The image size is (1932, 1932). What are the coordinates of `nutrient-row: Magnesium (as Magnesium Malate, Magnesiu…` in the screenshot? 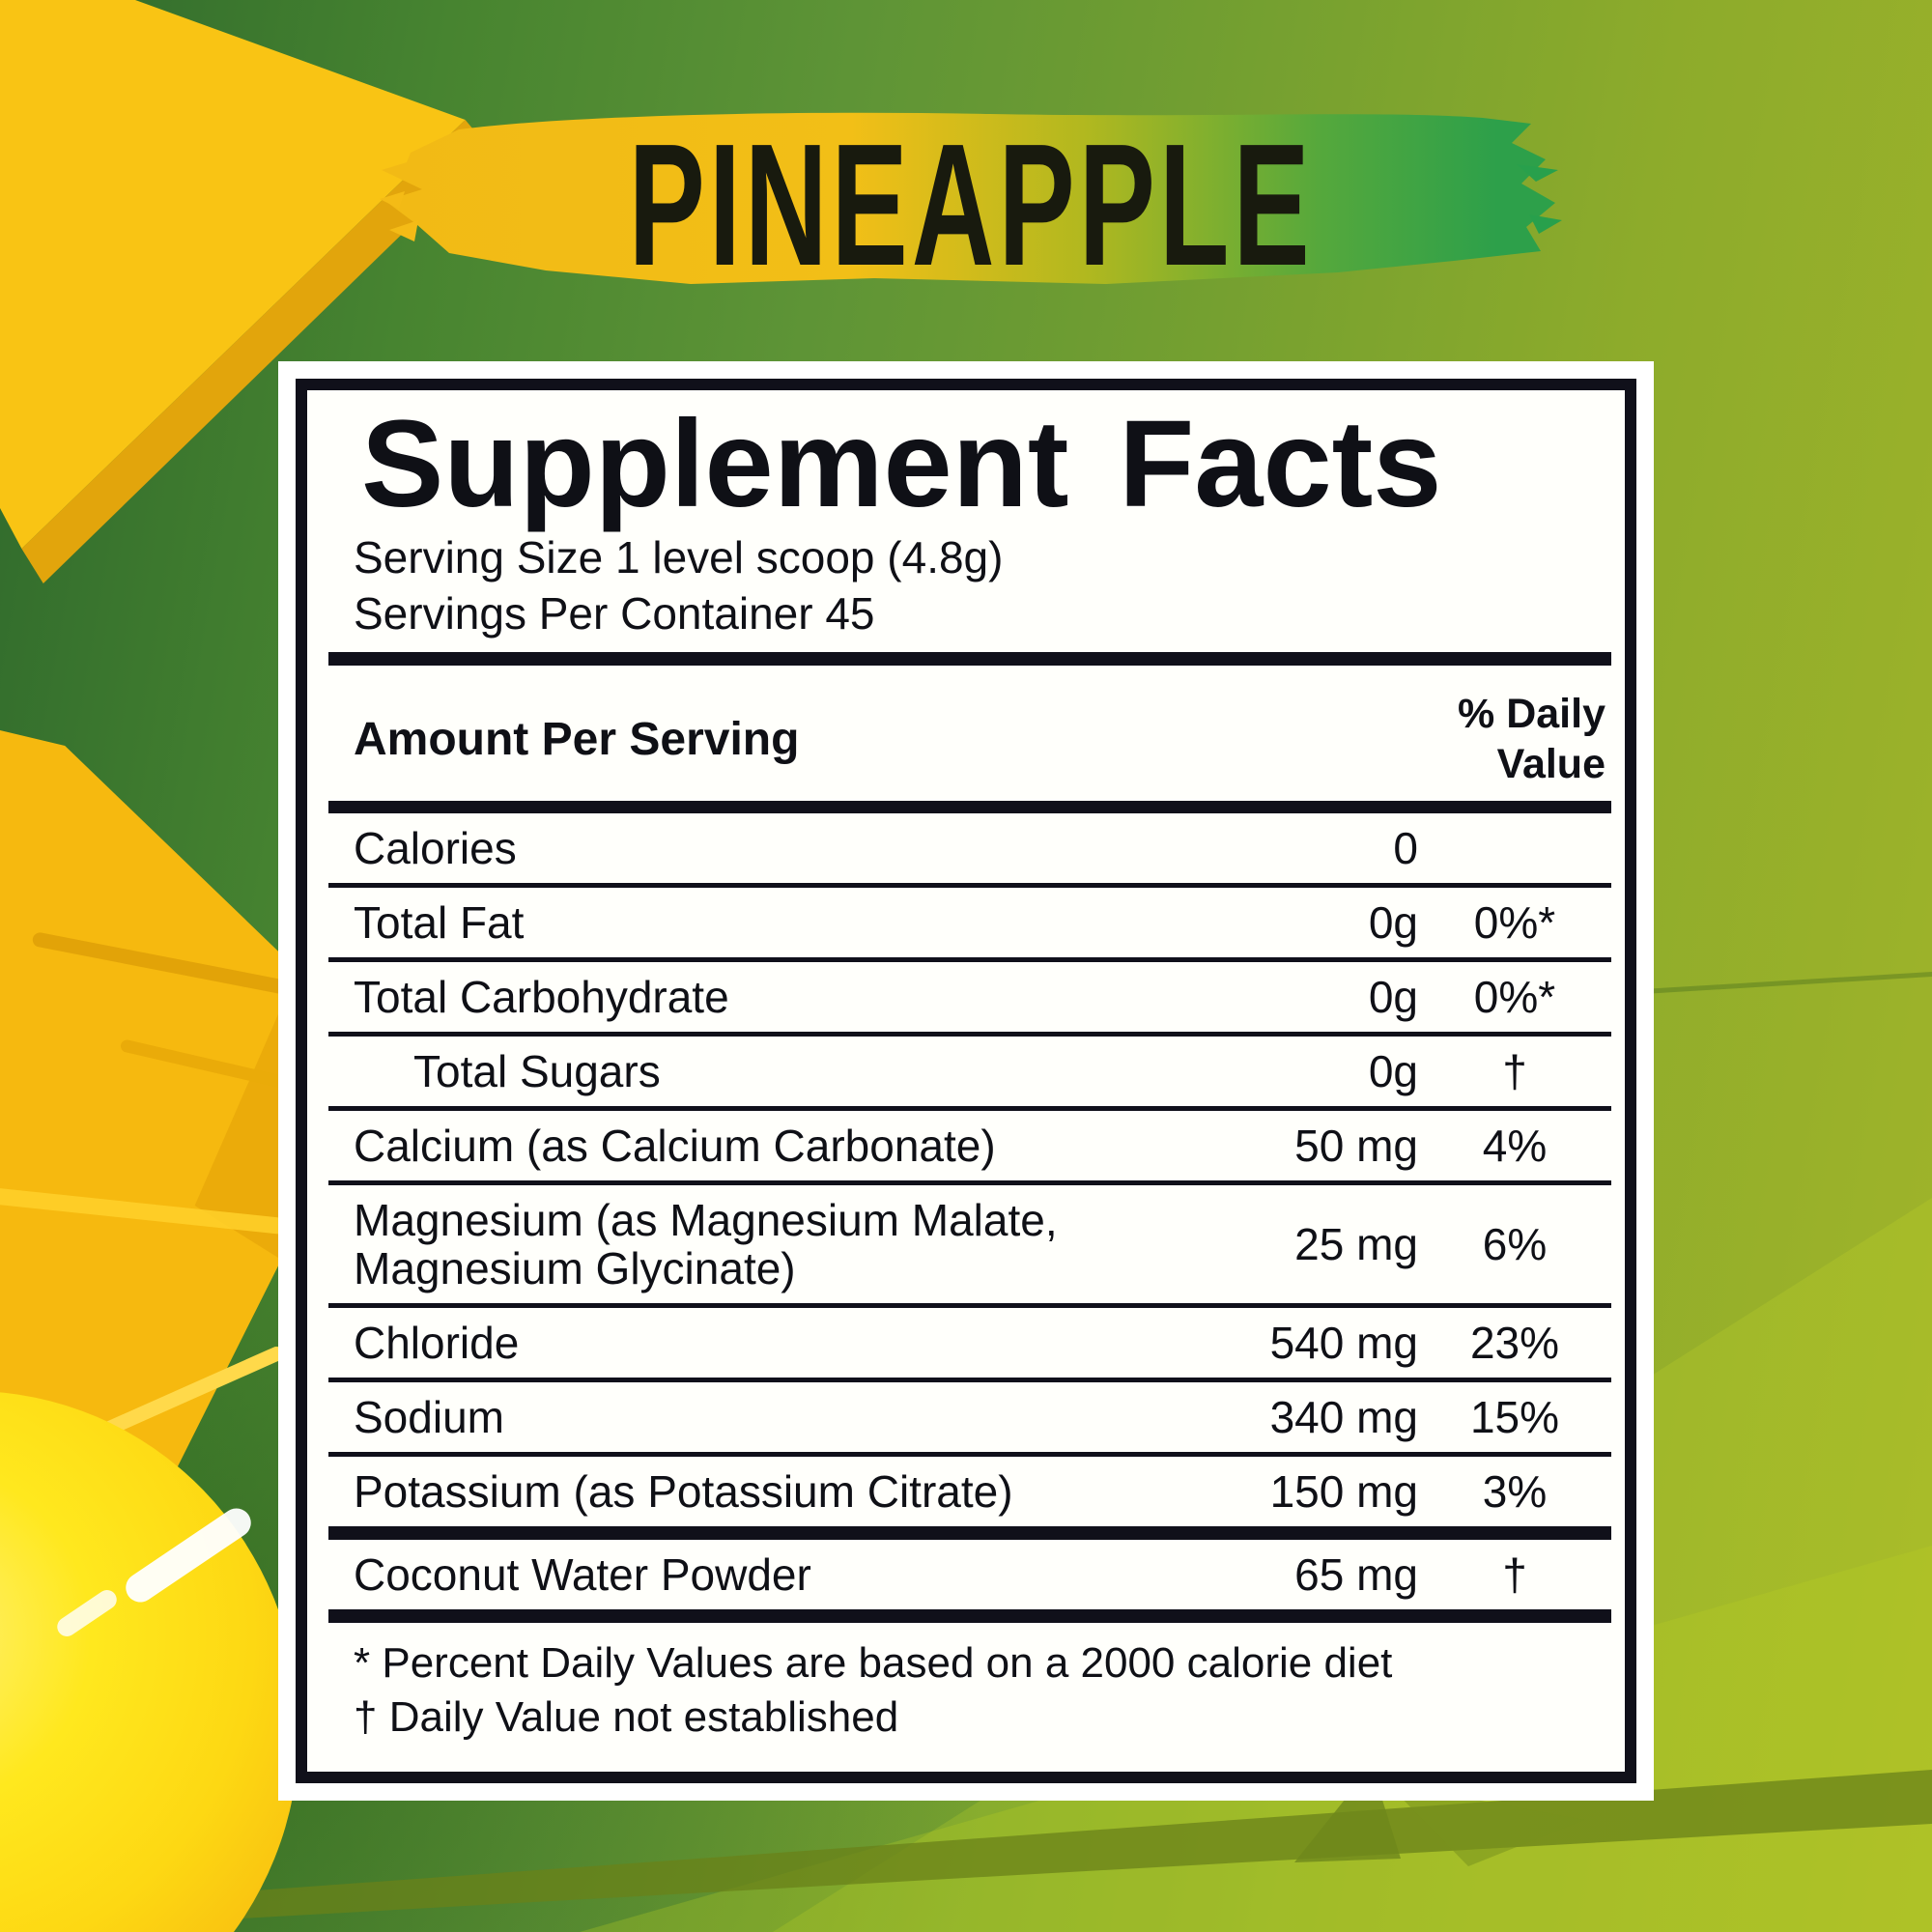 It's located at (969, 1247).